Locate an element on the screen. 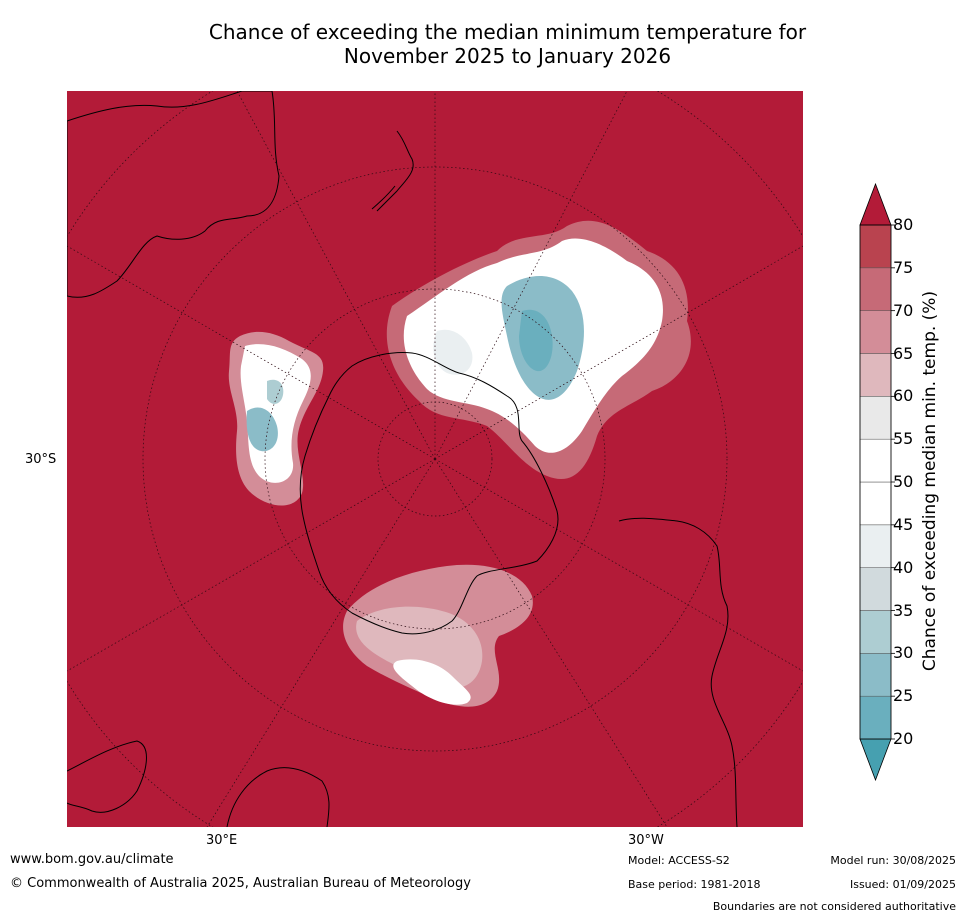 The width and height of the screenshot is (965, 919). chart-title-line2: November 2025 to January 2026 is located at coordinates (507, 56).